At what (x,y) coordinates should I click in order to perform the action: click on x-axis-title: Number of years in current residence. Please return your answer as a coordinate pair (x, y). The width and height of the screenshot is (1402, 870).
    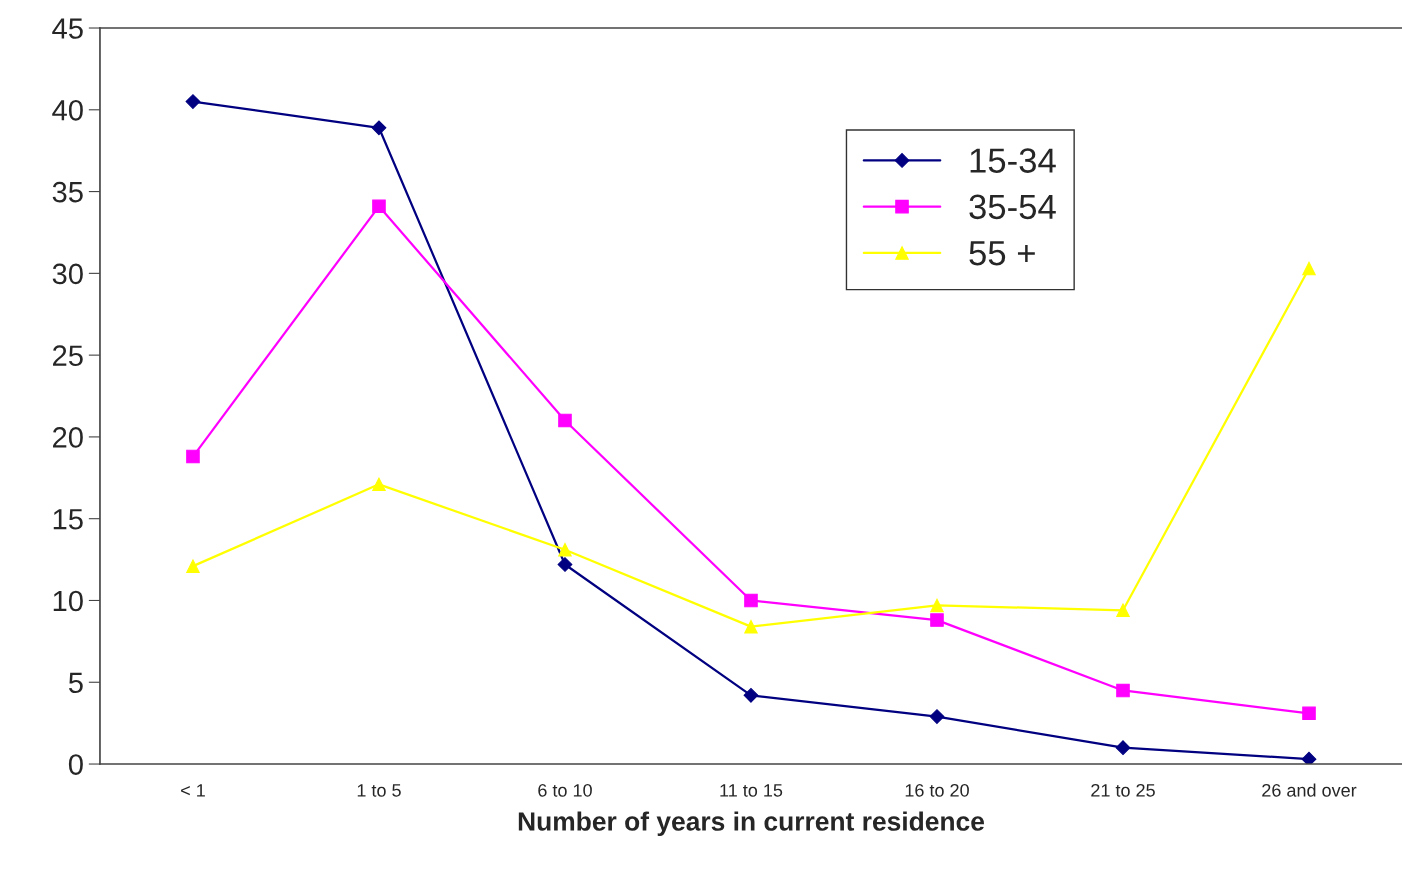
    Looking at the image, I should click on (751, 824).